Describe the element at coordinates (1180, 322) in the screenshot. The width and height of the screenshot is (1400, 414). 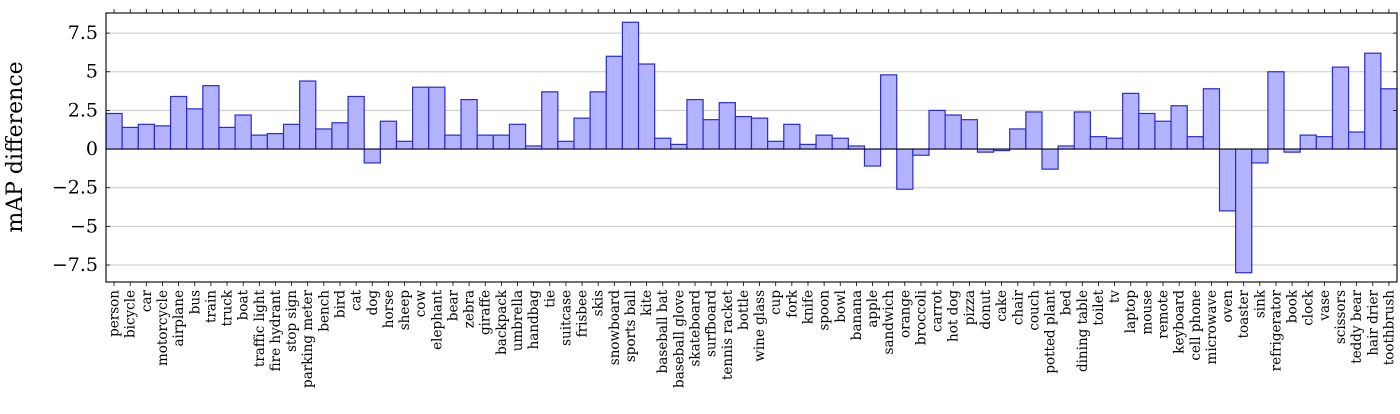
I see `x-tick-label-keyboard: keyboard` at that location.